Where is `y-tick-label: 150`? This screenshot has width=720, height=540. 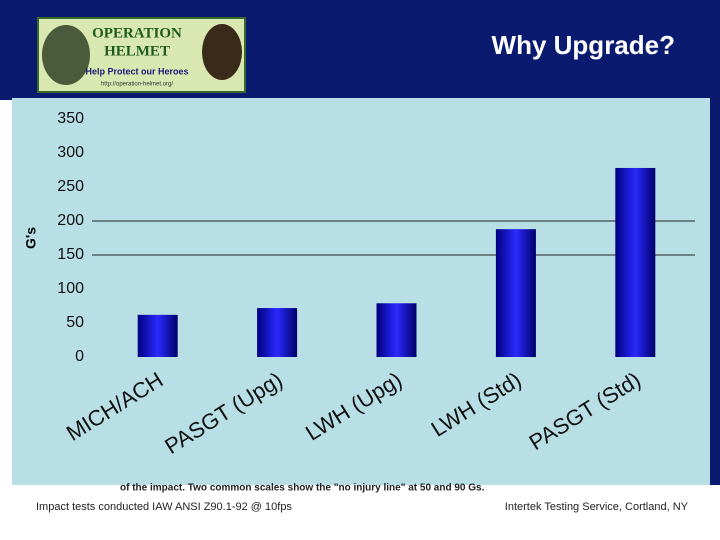
y-tick-label: 150 is located at coordinates (70, 254).